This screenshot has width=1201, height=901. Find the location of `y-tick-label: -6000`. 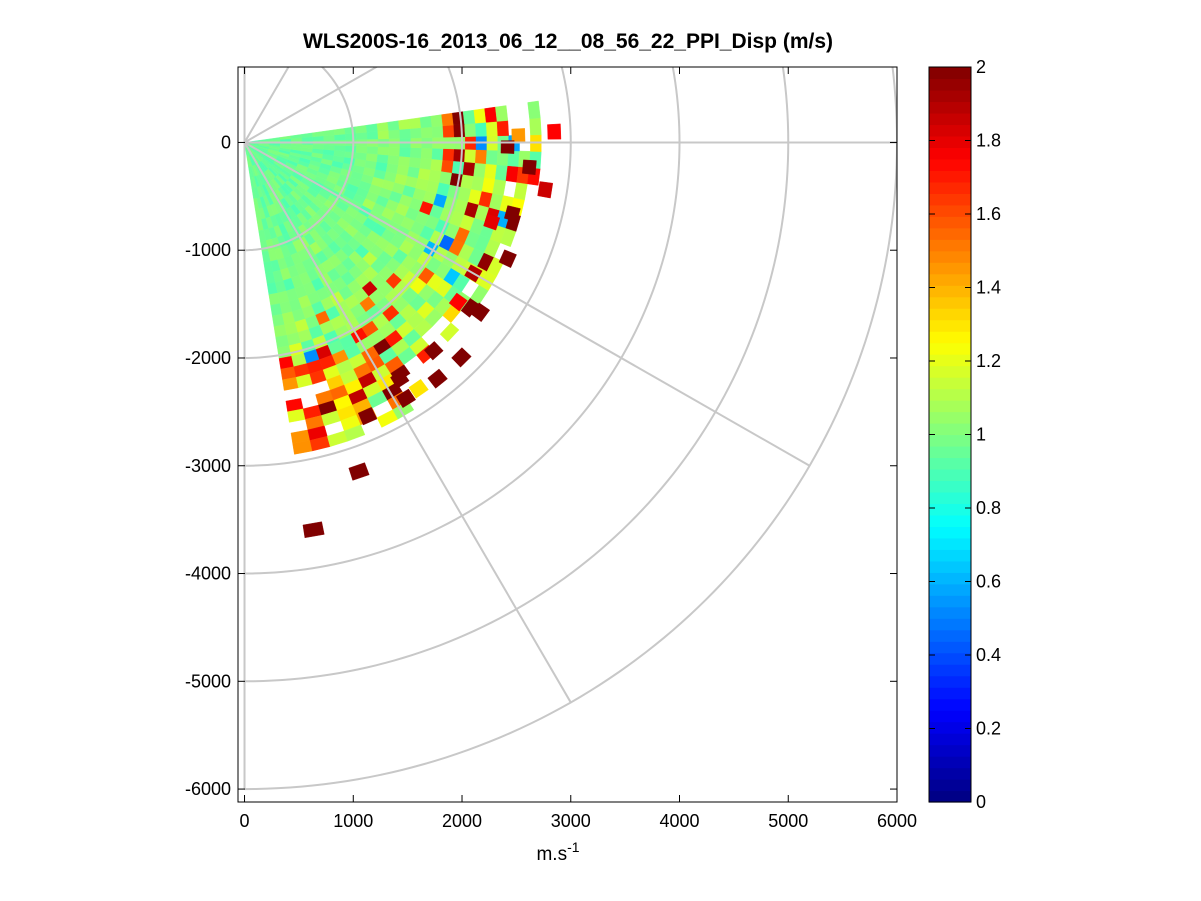

y-tick-label: -6000 is located at coordinates (208, 789).